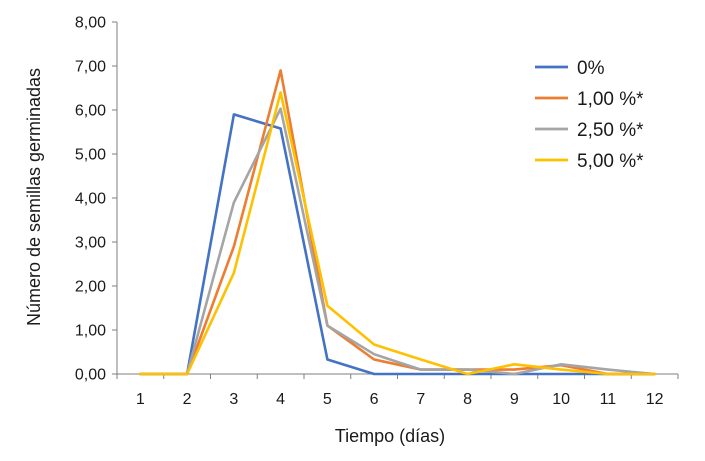  I want to click on y-tick-label: 1,00, so click(90, 331).